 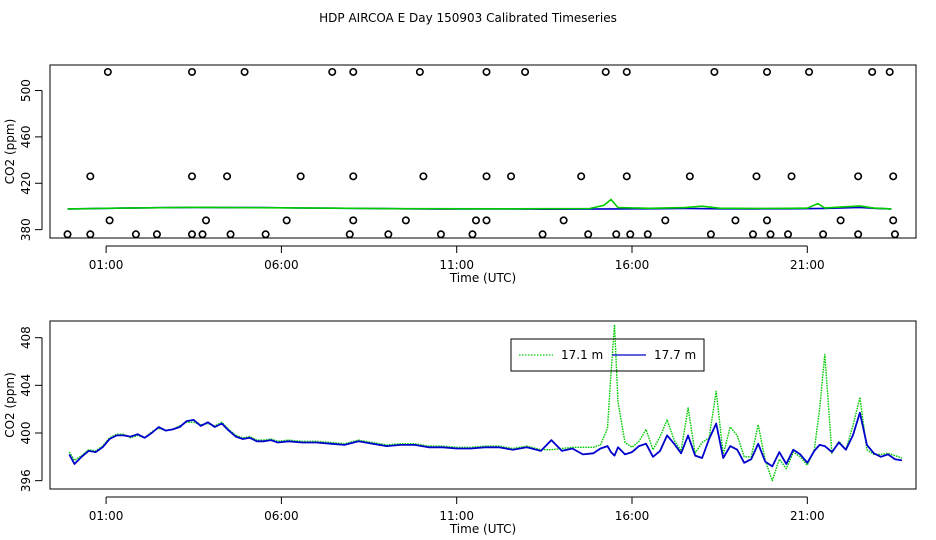 I want to click on legend: 17.1 m 17.7 m, so click(x=607, y=355).